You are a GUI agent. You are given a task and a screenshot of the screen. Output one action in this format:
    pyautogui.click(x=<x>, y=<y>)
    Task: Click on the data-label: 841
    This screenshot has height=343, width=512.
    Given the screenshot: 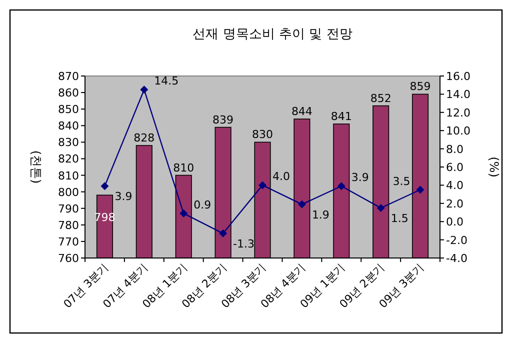 What is the action you would take?
    pyautogui.click(x=341, y=116)
    